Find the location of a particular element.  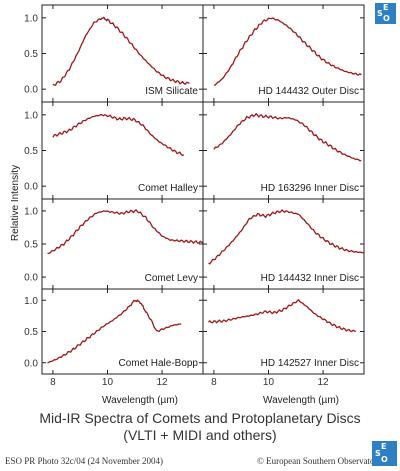

series-line-hd-163296-inner-disc is located at coordinates (287, 137).